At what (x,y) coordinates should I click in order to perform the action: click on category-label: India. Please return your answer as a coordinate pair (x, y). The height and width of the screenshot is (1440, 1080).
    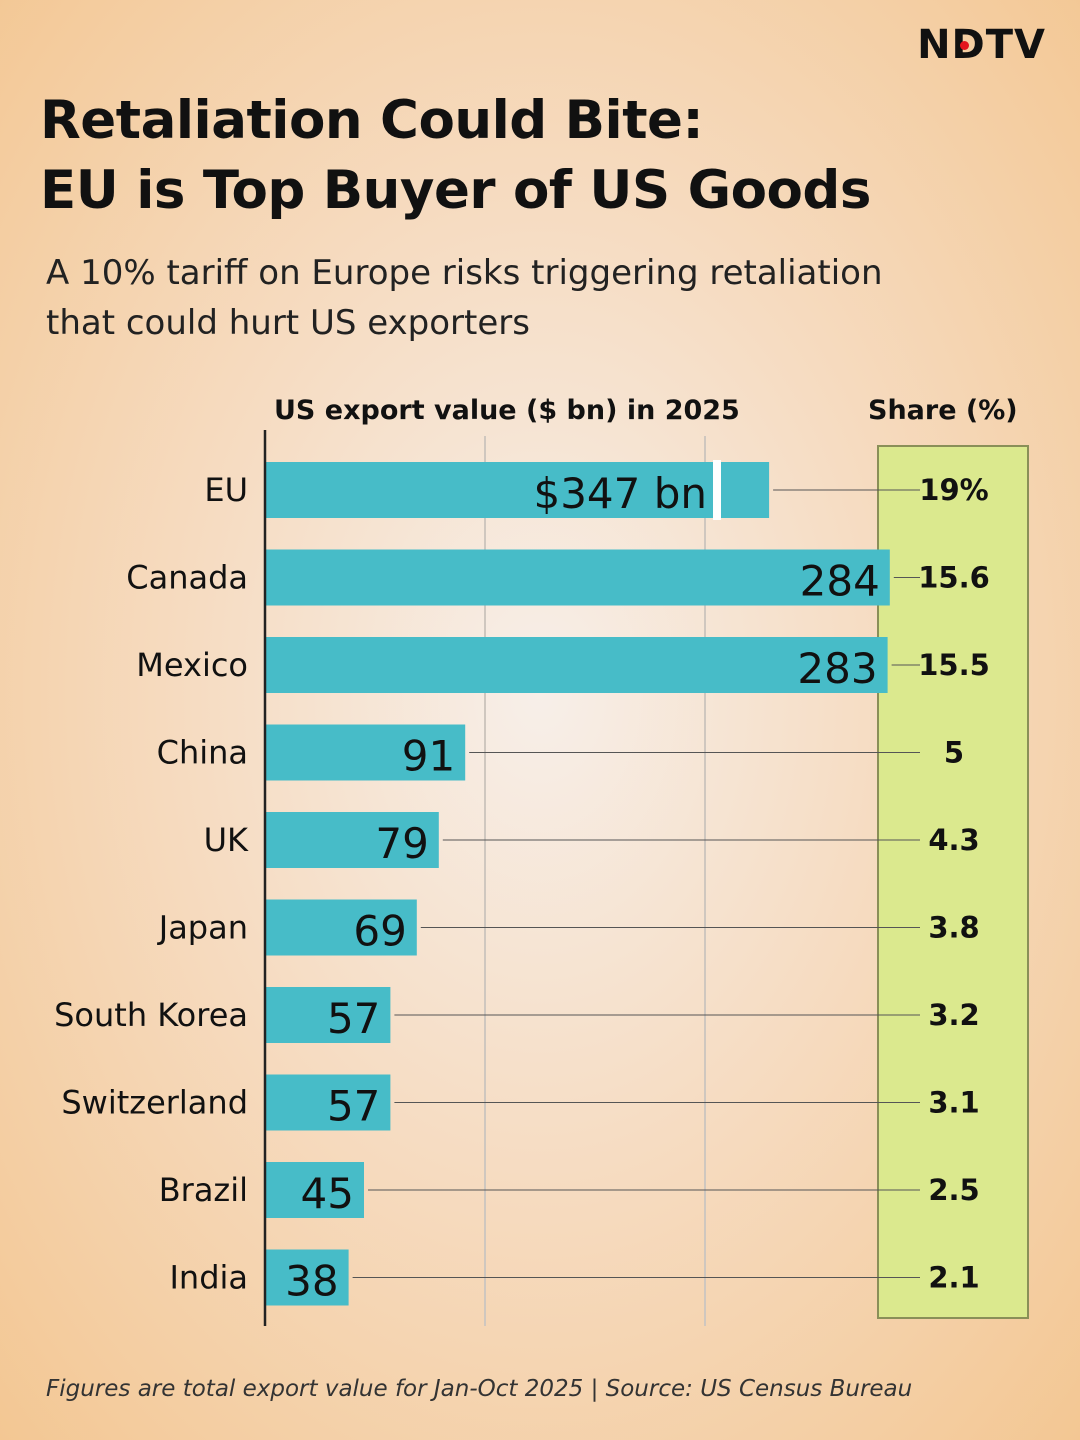
    Looking at the image, I should click on (208, 1278).